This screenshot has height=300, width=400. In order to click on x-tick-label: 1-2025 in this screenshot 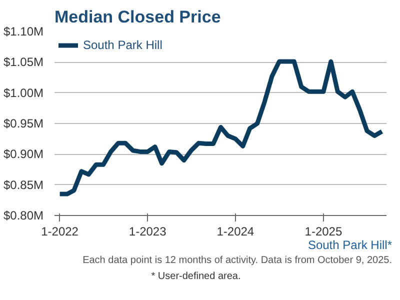, I will do `click(323, 231)`.